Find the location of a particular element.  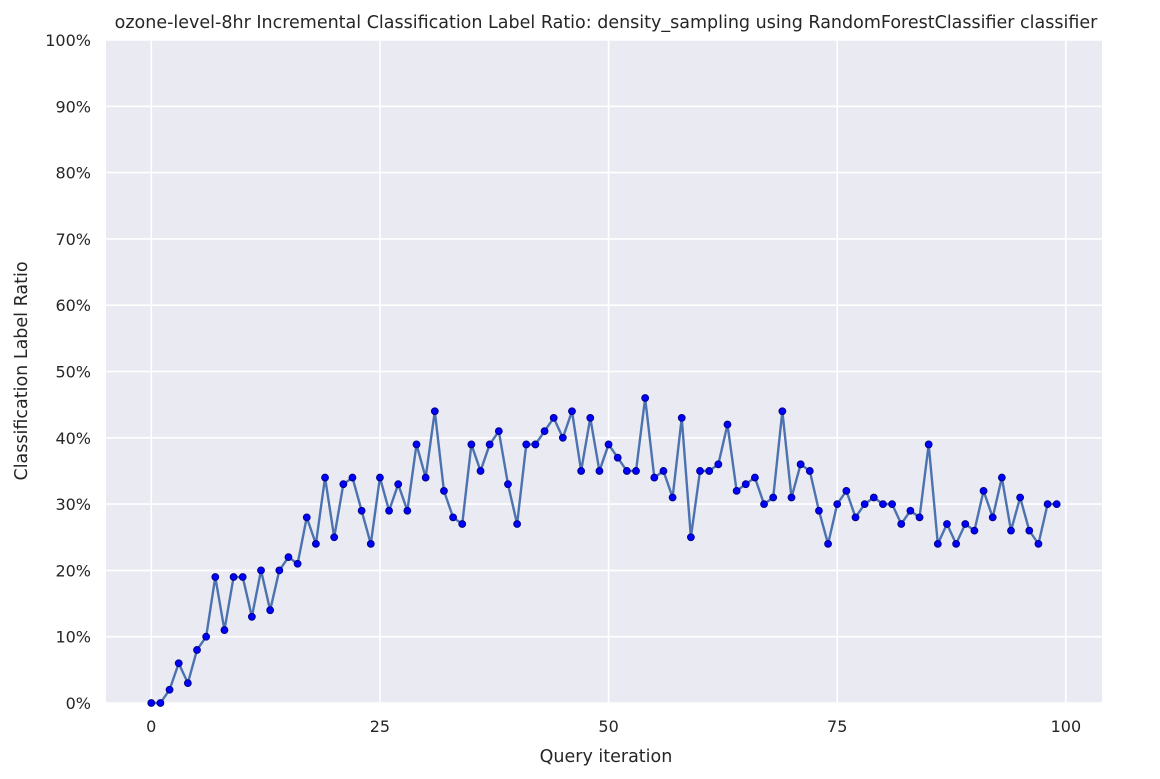

y-axis-label: Classification Label Ratio is located at coordinates (22, 370).